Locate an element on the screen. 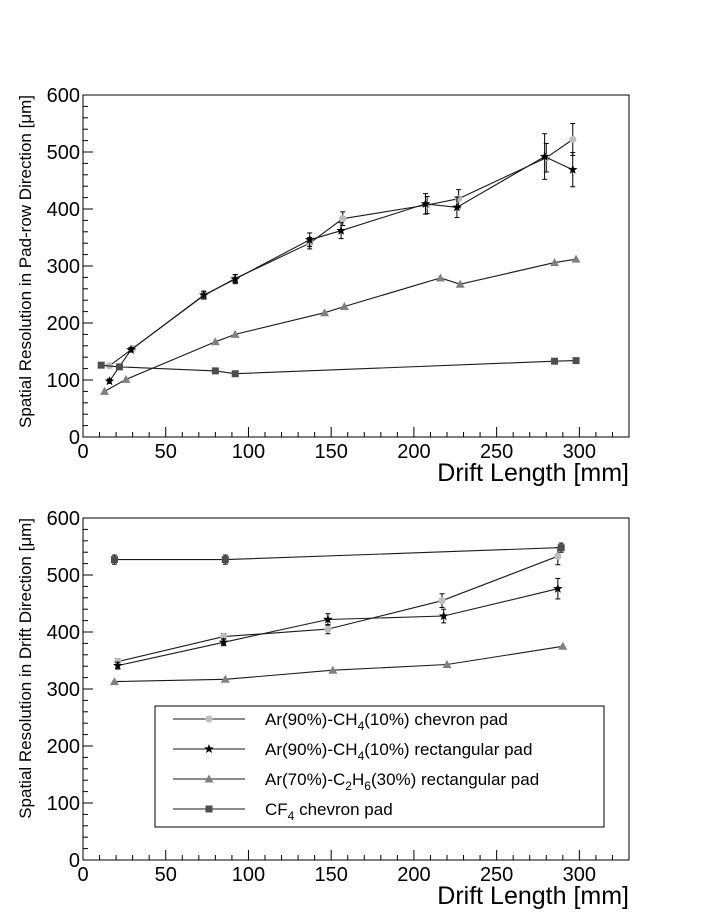 The image size is (708, 917). legend-label: Ar(70%)-C2H6(30%) rectangular pad is located at coordinates (402, 781).